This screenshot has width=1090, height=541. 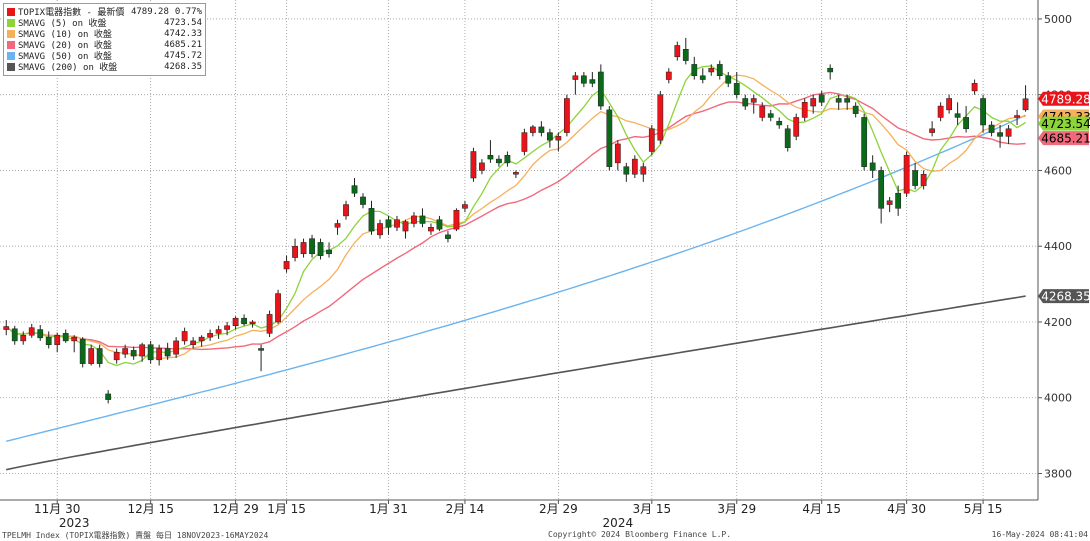 I want to click on value-badge: 4789.28, so click(x=1064, y=98).